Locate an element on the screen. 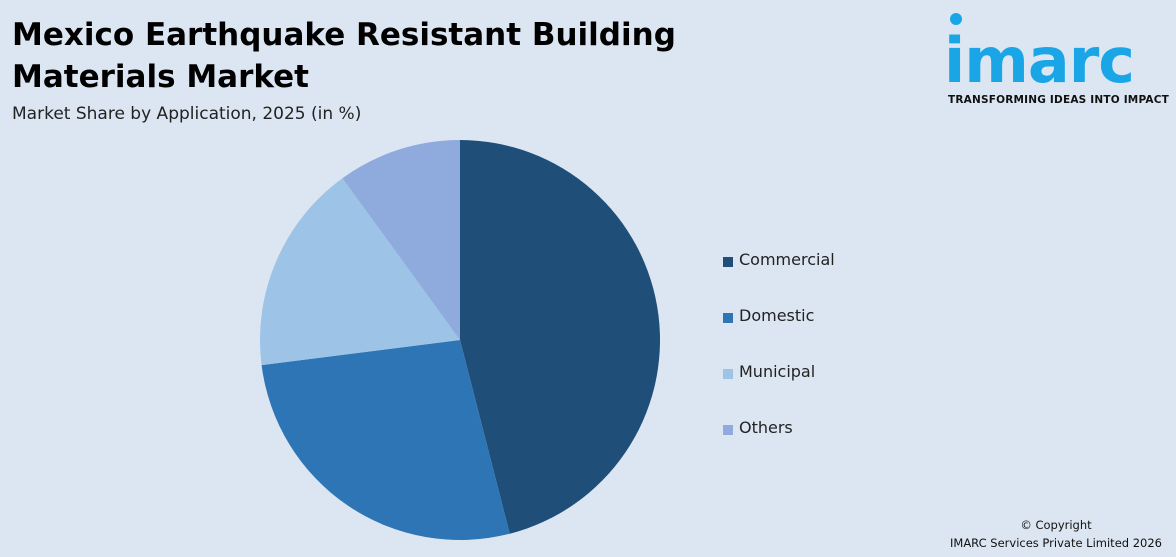 This screenshot has width=1176, height=557. legend-label: Domestic is located at coordinates (777, 315).